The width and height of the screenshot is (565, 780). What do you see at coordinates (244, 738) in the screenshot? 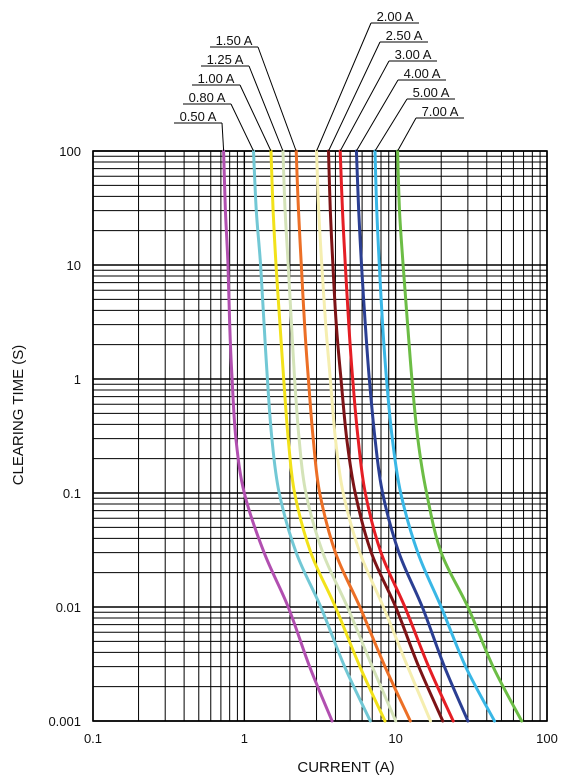
I see `x-tick-label: 1` at bounding box center [244, 738].